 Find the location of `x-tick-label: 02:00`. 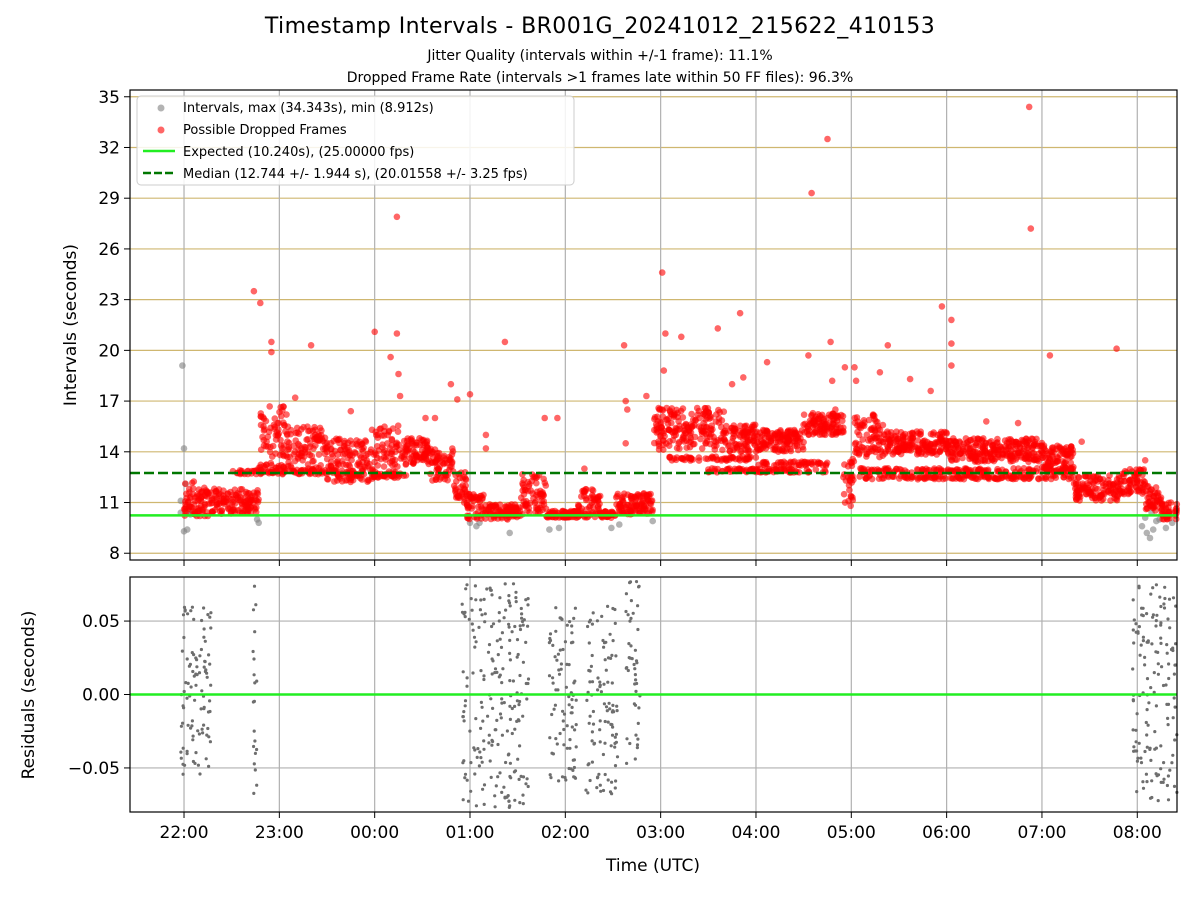

x-tick-label: 02:00 is located at coordinates (565, 833).